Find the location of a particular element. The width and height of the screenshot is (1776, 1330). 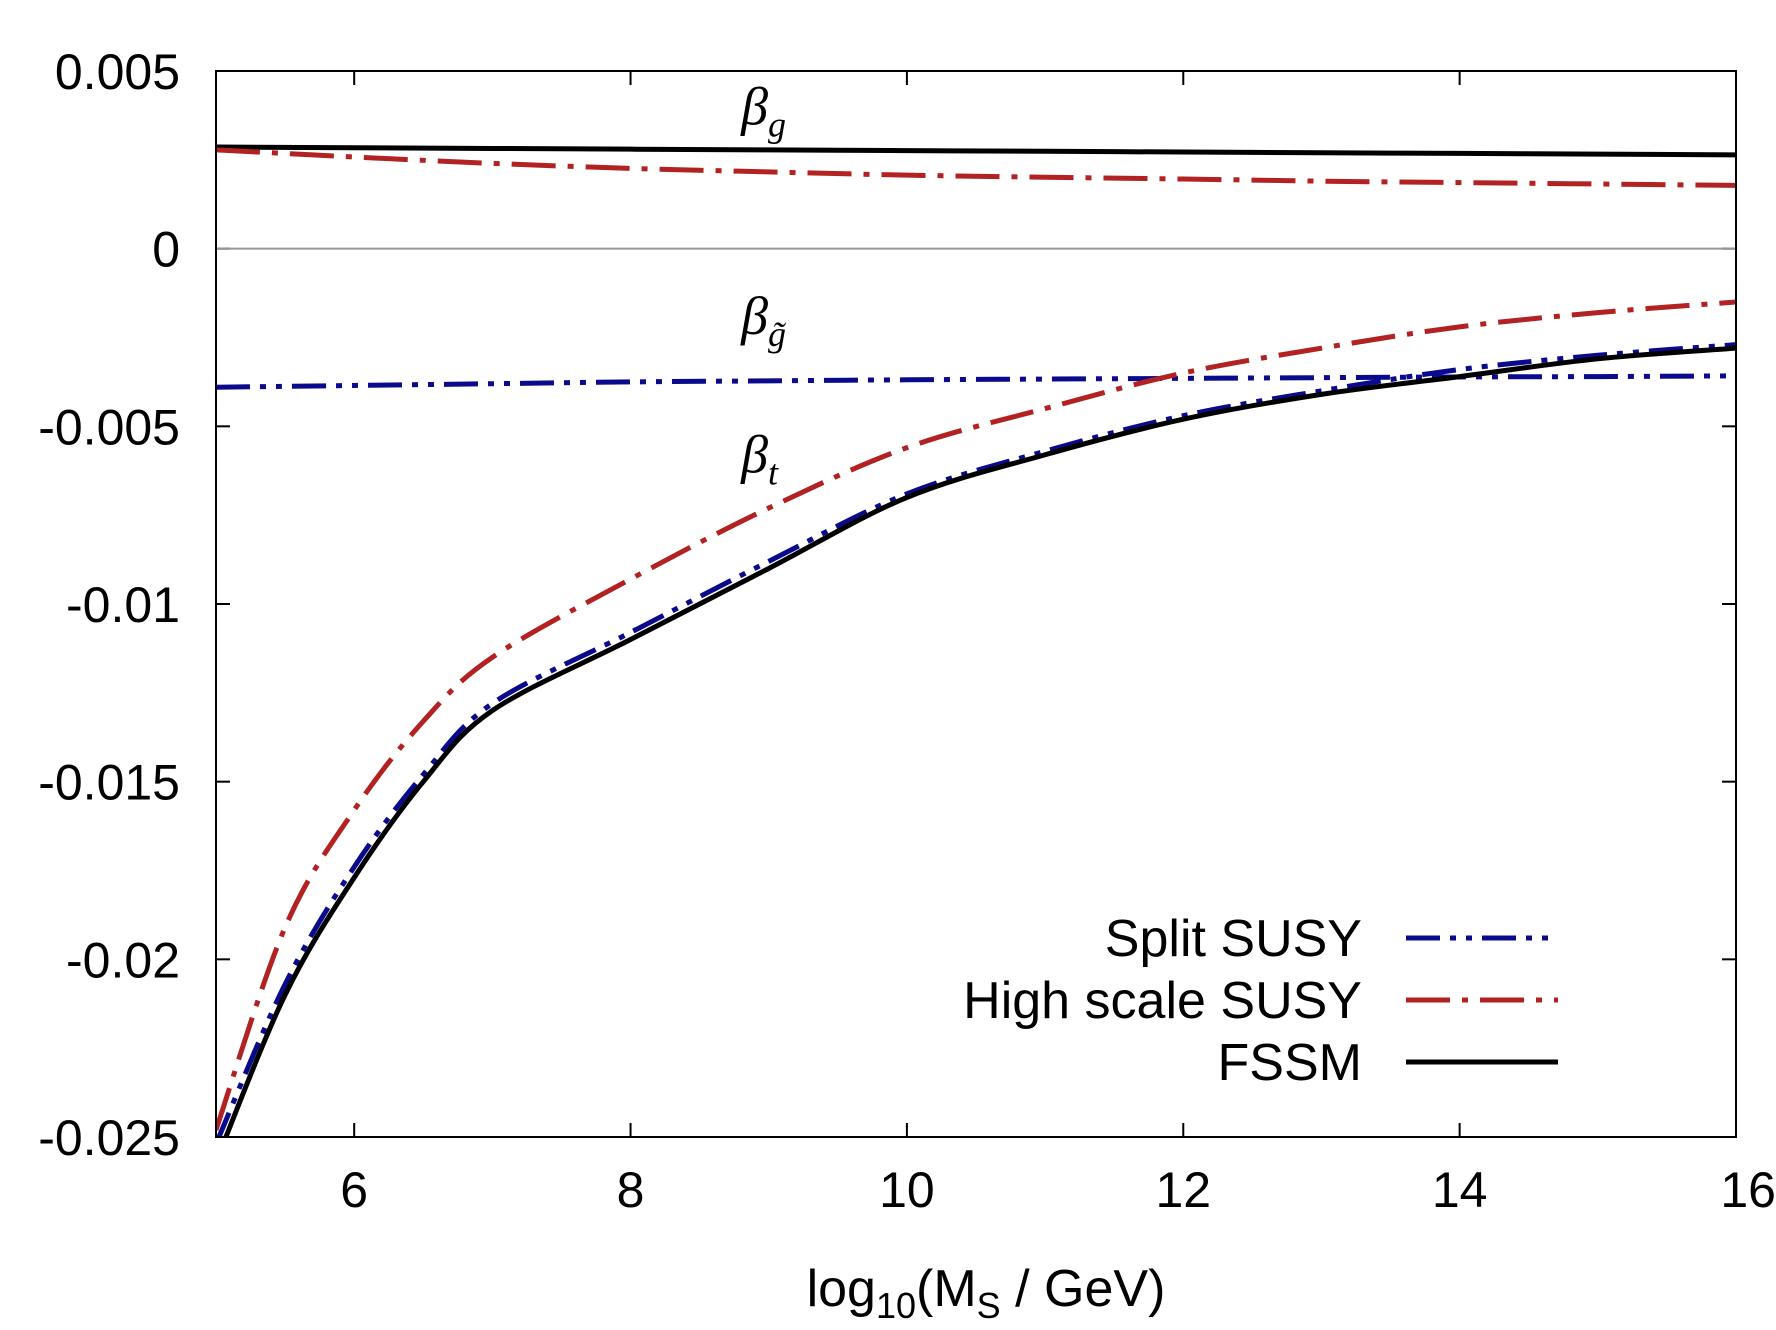

annotation-sub: g is located at coordinates (777, 124).